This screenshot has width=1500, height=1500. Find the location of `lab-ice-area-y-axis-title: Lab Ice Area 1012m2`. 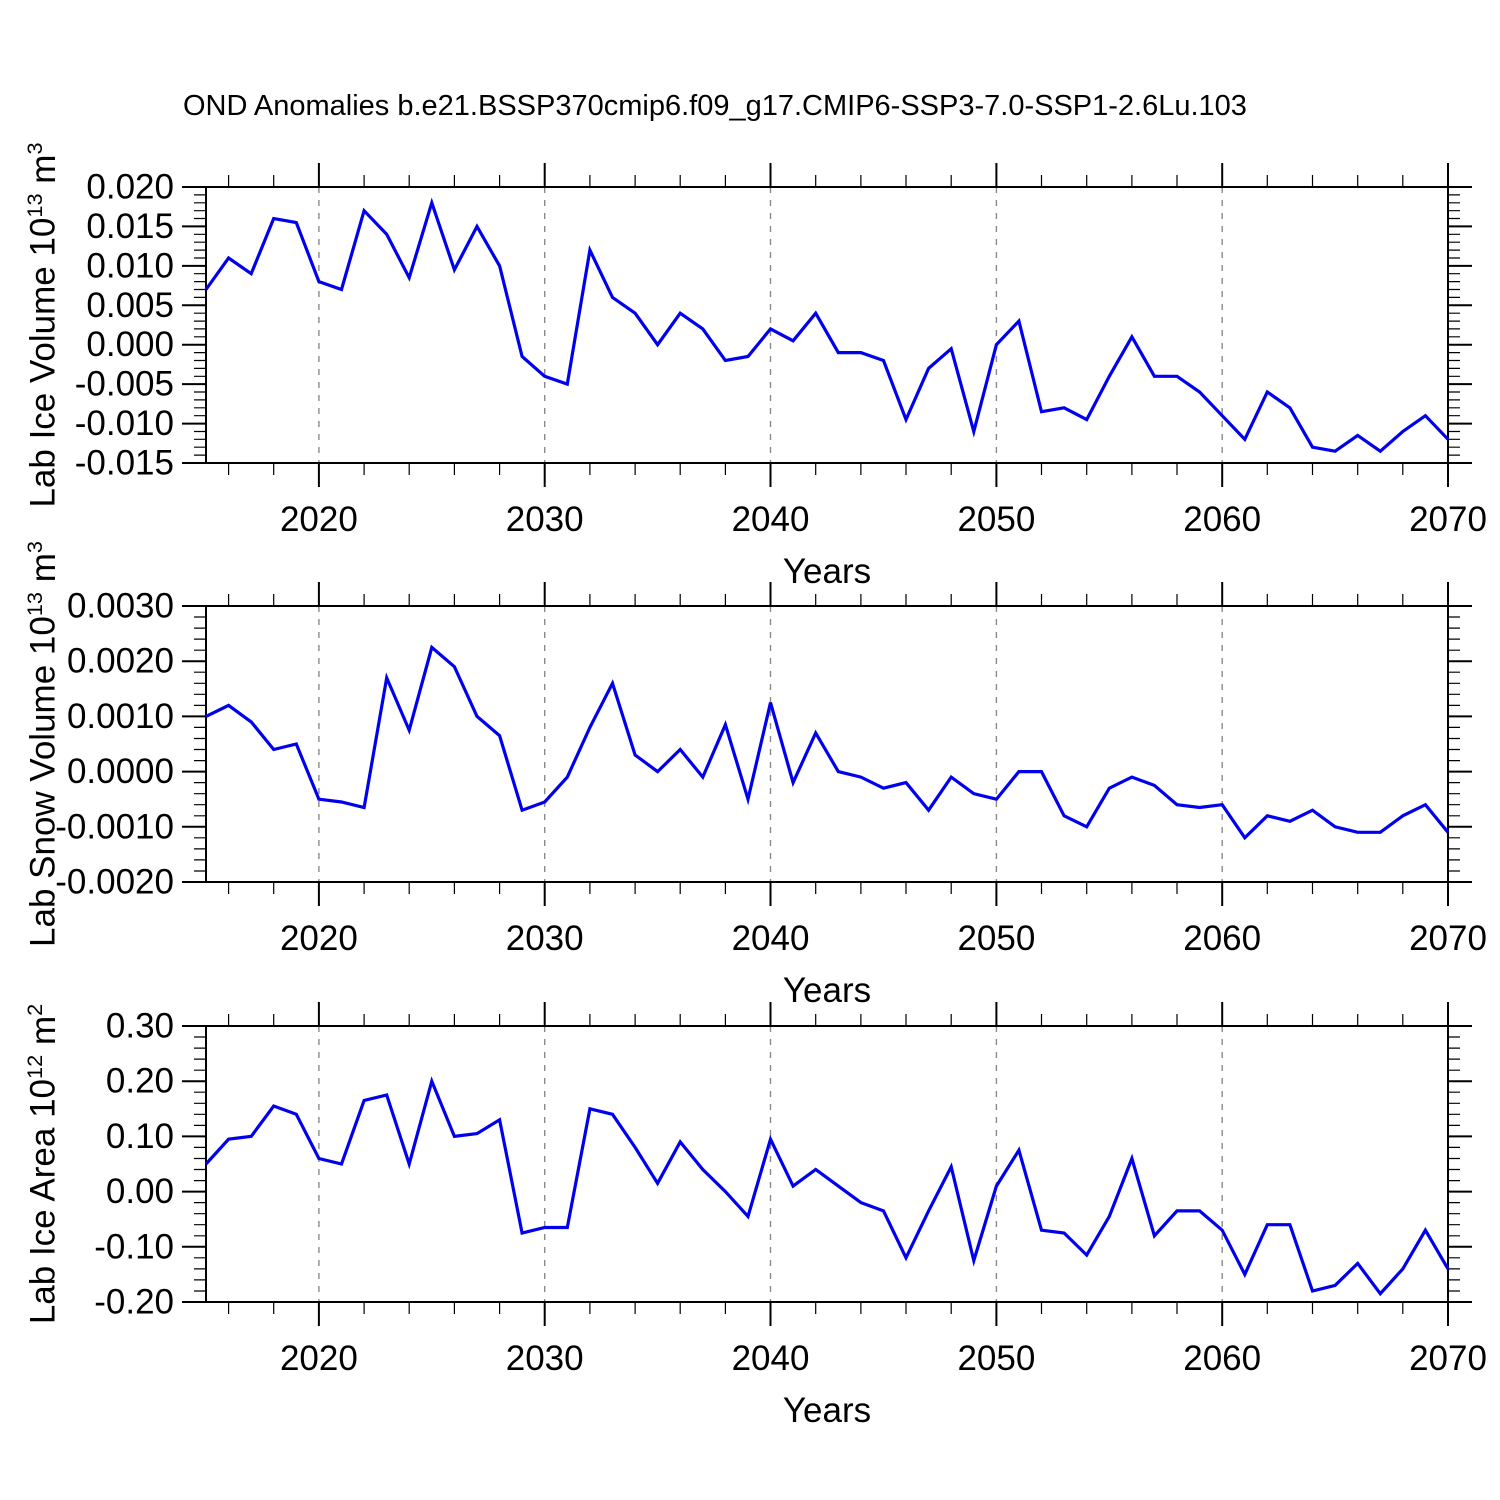

lab-ice-area-y-axis-title: Lab Ice Area 1012m2 is located at coordinates (42, 1164).